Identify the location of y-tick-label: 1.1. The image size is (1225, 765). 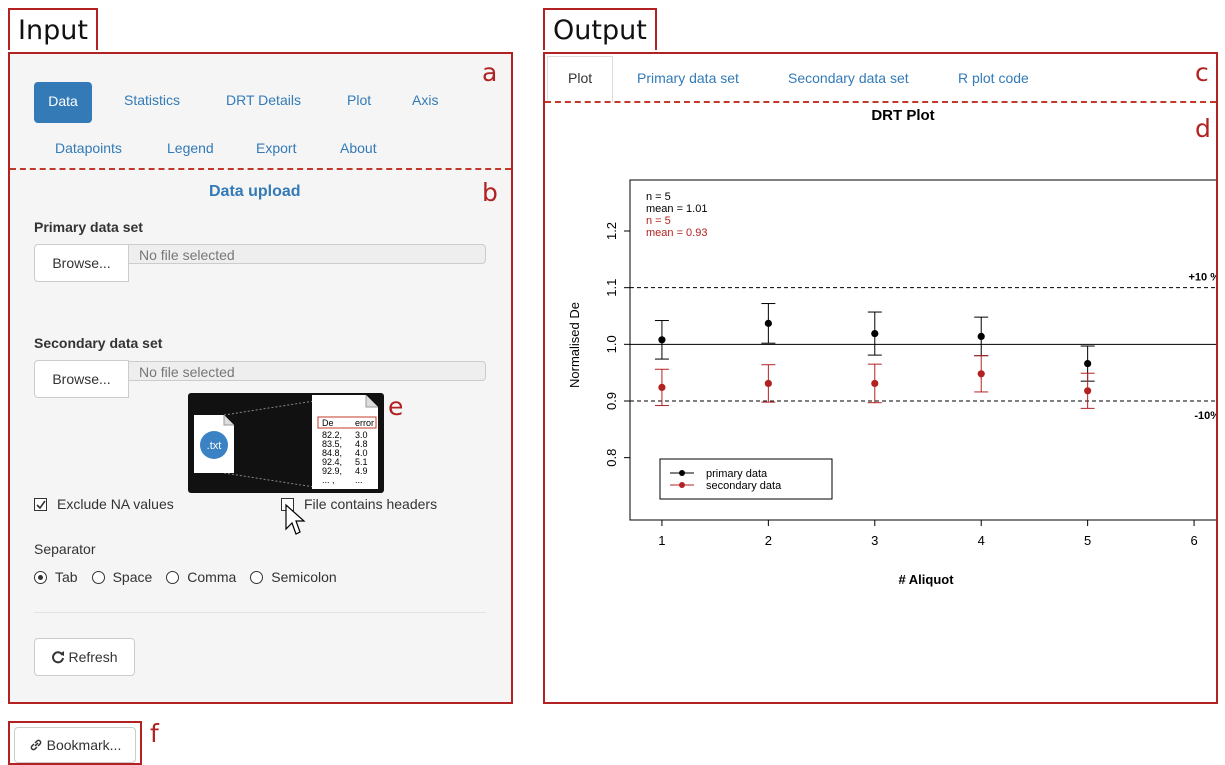
(611, 288).